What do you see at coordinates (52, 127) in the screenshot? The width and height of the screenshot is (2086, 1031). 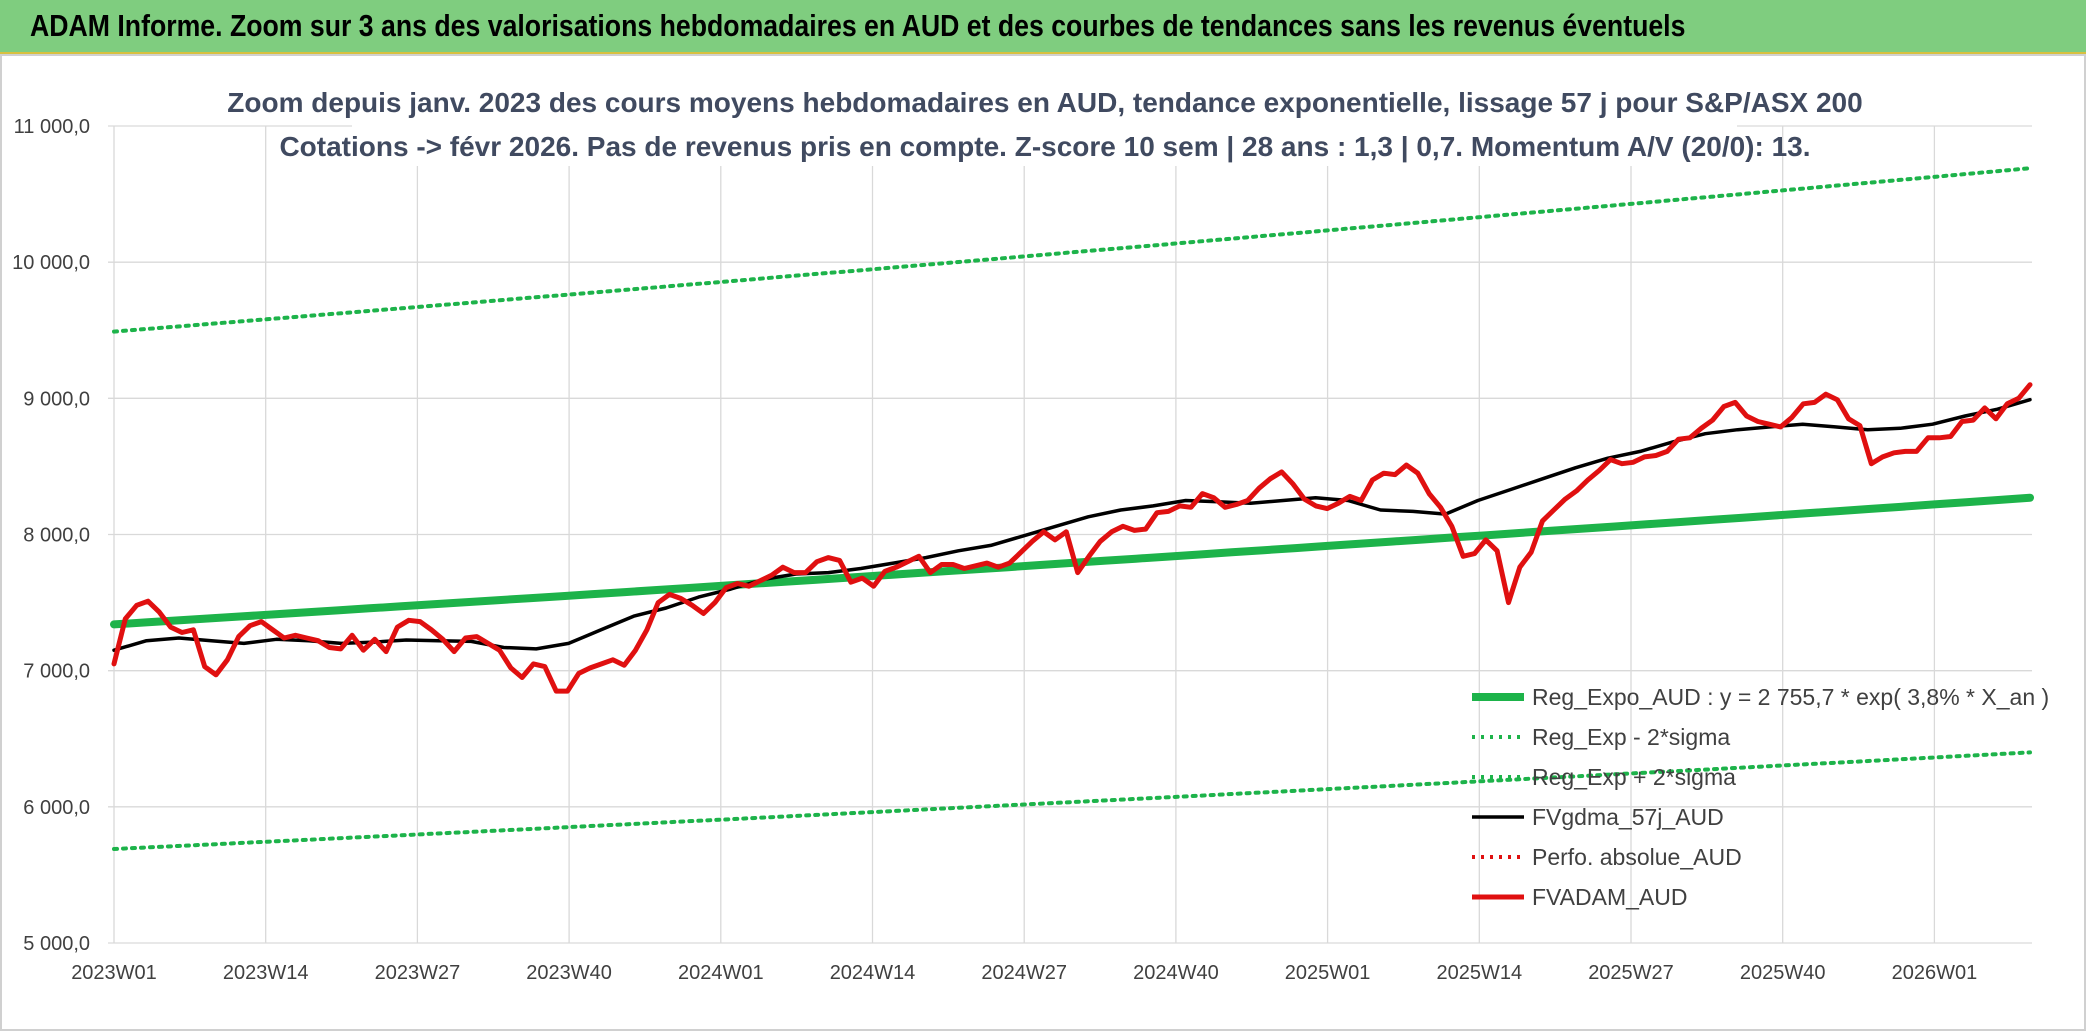 I see `y-tick-label: 11 000,0` at bounding box center [52, 127].